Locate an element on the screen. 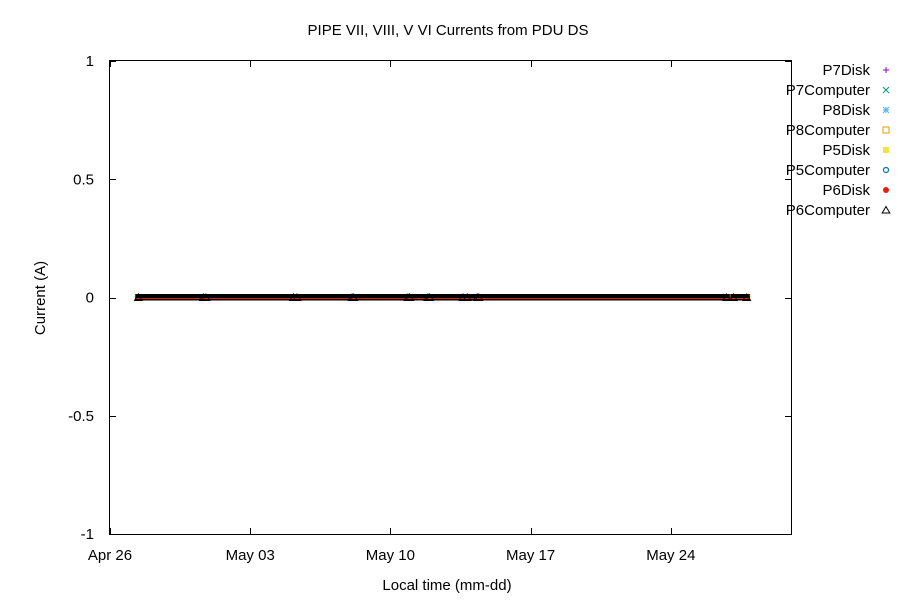 Image resolution: width=900 pixels, height=600 pixels. series-P6Computer is located at coordinates (442, 297).